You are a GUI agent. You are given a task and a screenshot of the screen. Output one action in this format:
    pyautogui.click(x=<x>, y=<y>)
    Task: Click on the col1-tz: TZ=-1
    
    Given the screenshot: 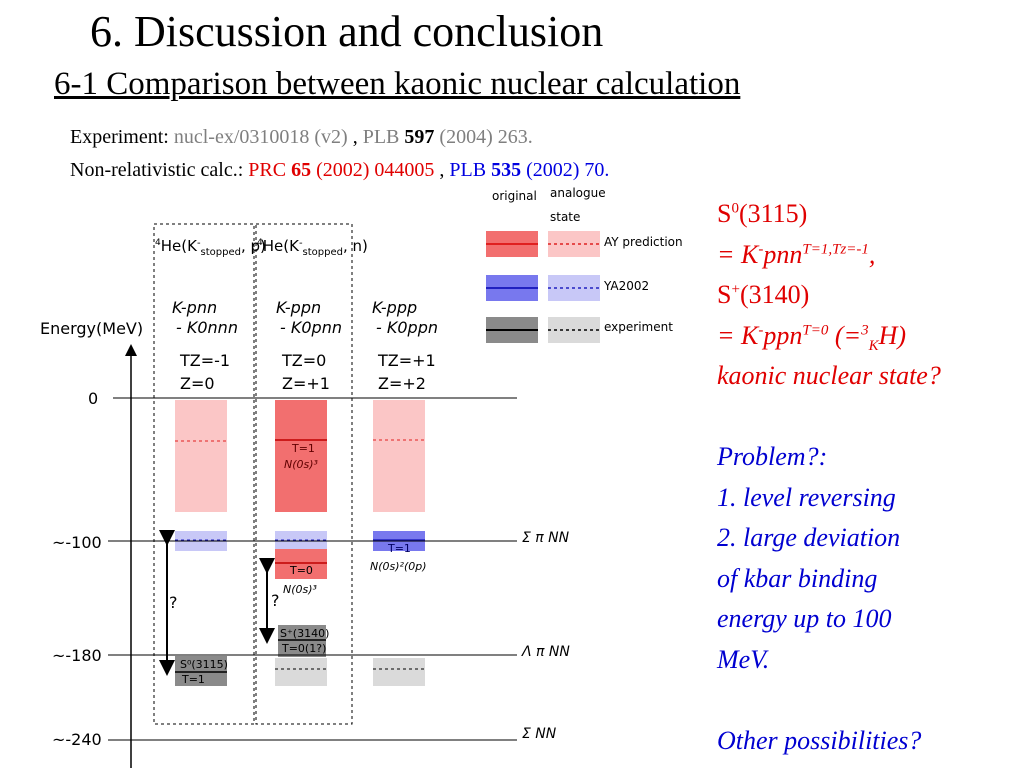 What is the action you would take?
    pyautogui.click(x=204, y=360)
    